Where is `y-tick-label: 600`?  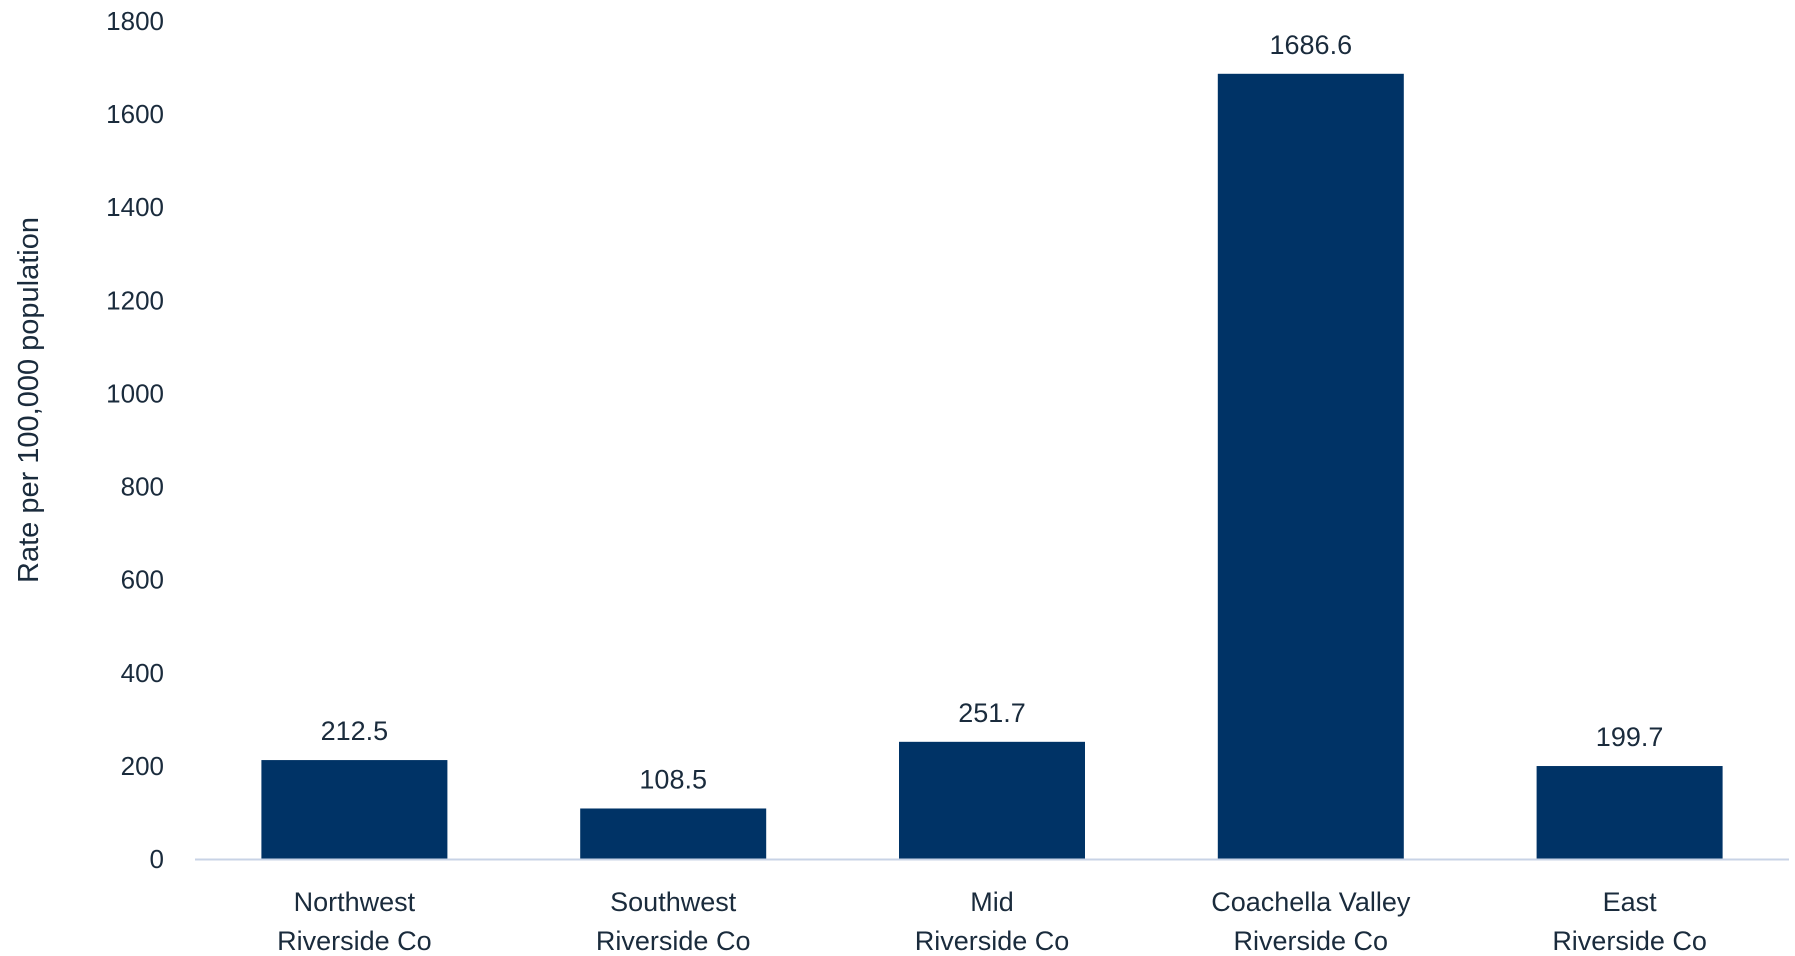 y-tick-label: 600 is located at coordinates (142, 580).